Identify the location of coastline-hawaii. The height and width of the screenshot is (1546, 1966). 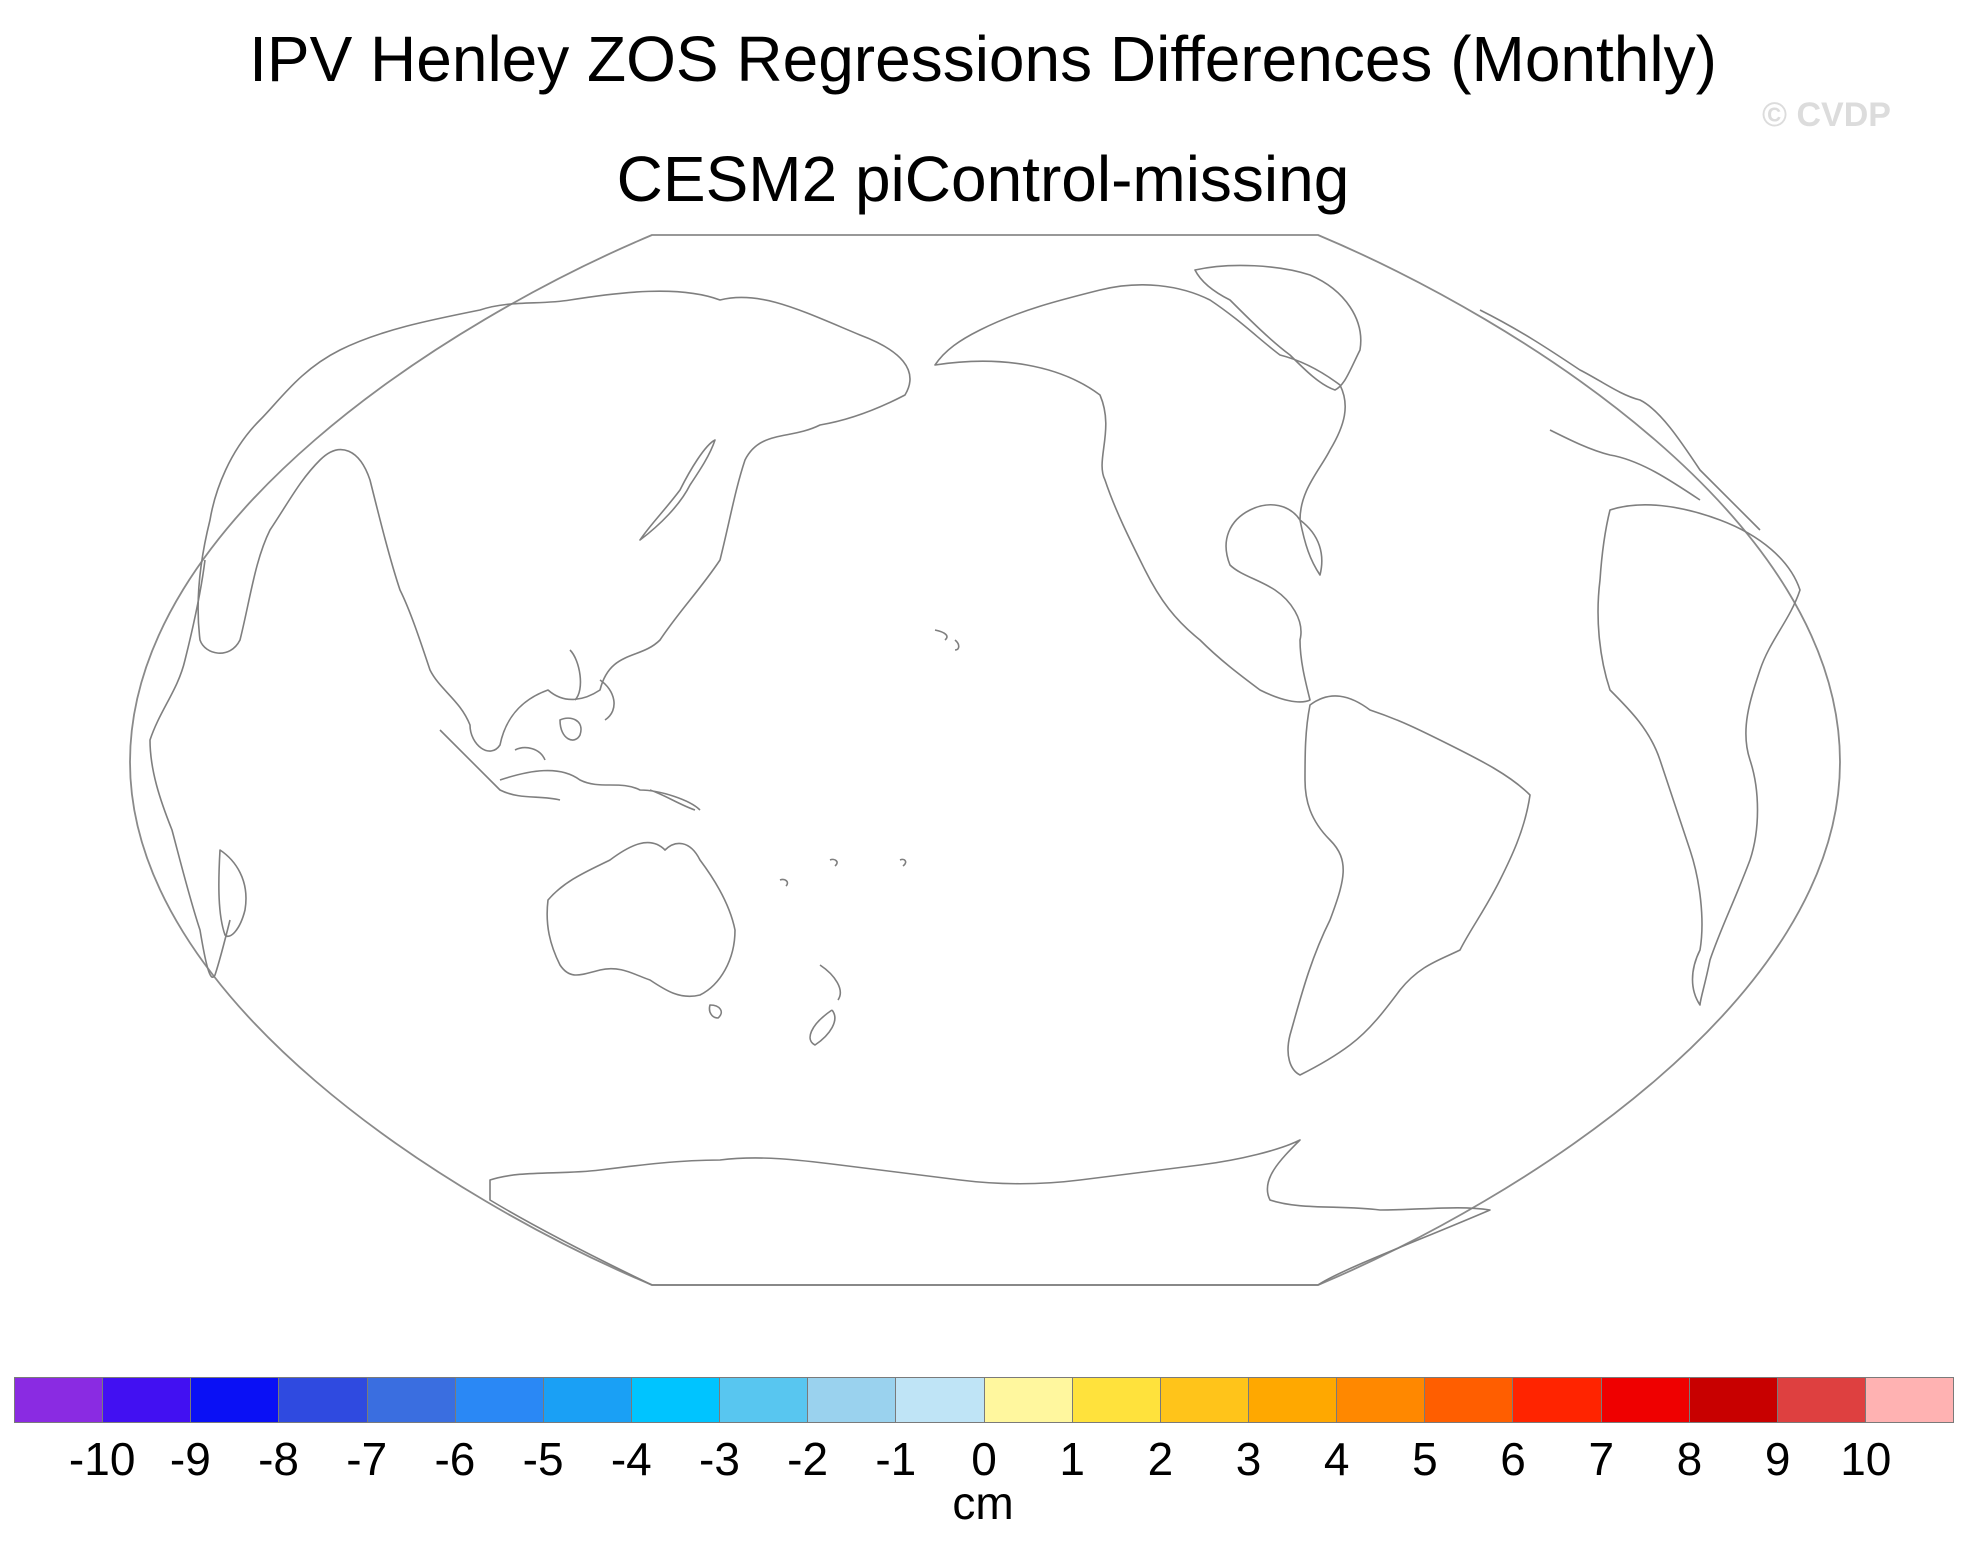
(947, 640).